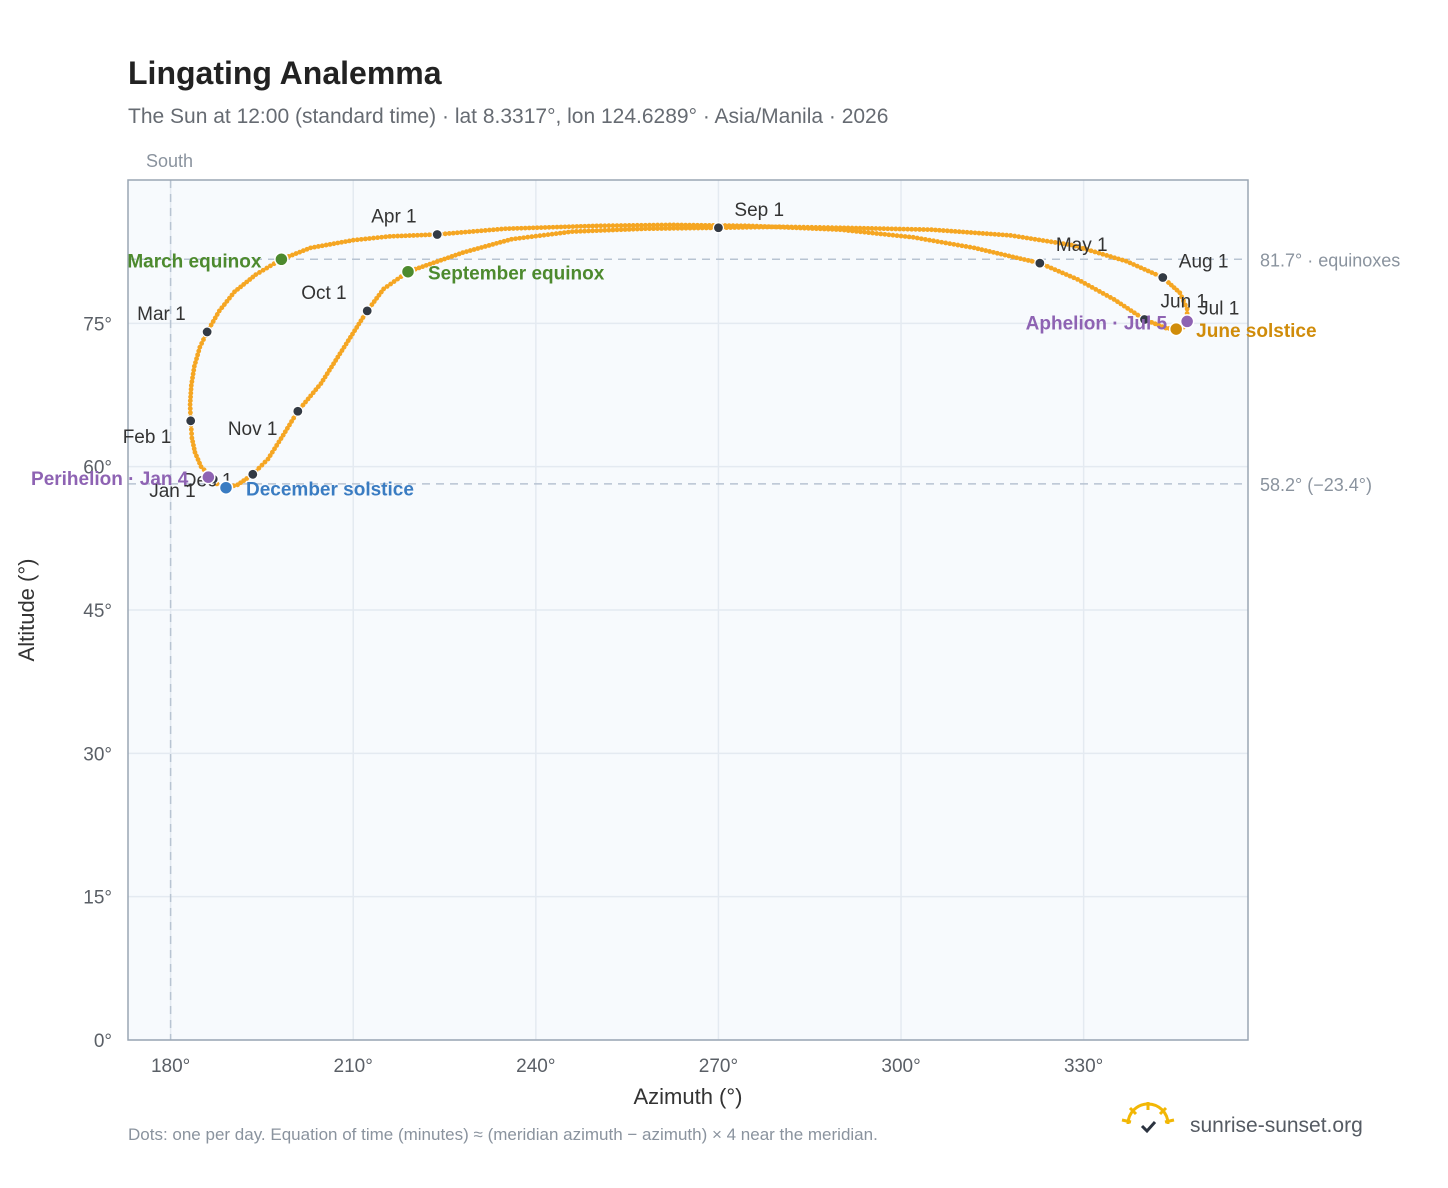 The image size is (1448, 1188). I want to click on sunrise-logo-icon, so click(1148, 1118).